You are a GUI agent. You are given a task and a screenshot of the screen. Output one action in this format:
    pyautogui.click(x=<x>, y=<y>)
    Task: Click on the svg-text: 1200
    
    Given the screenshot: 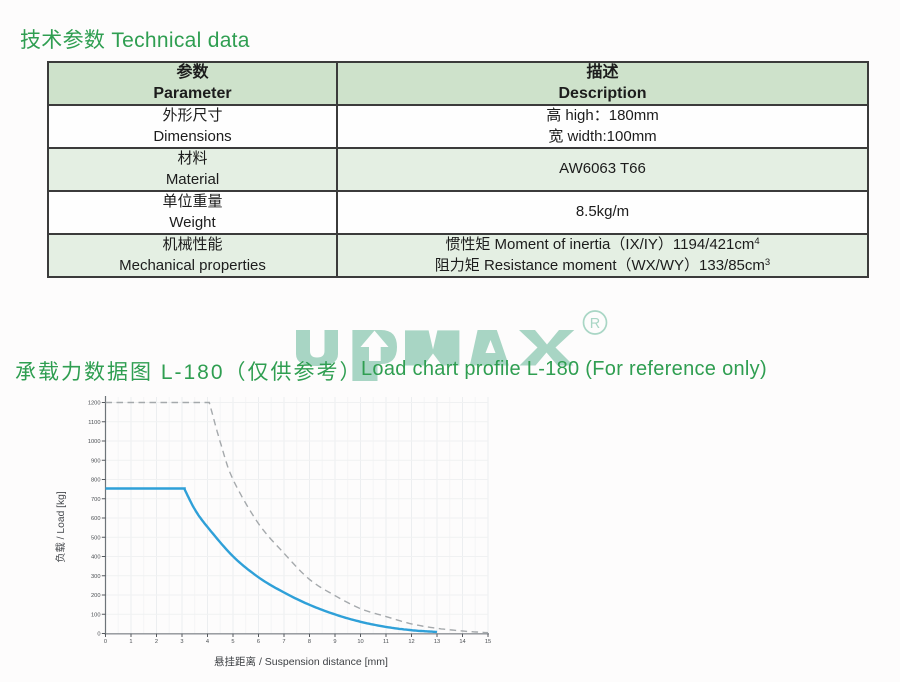 What is the action you would take?
    pyautogui.click(x=94, y=404)
    